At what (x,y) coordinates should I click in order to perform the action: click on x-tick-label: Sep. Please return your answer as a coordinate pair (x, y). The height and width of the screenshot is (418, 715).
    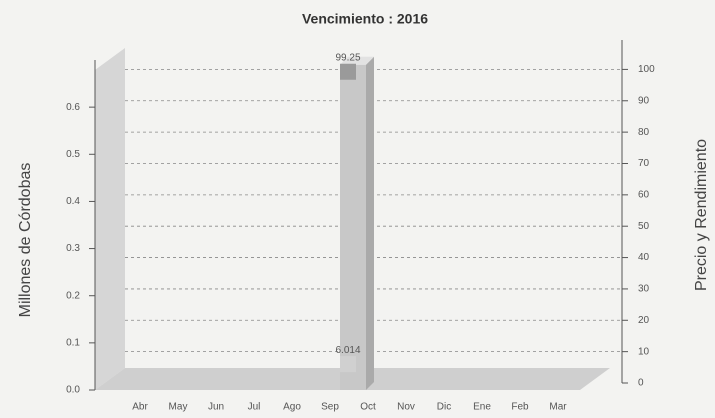
    Looking at the image, I should click on (330, 407).